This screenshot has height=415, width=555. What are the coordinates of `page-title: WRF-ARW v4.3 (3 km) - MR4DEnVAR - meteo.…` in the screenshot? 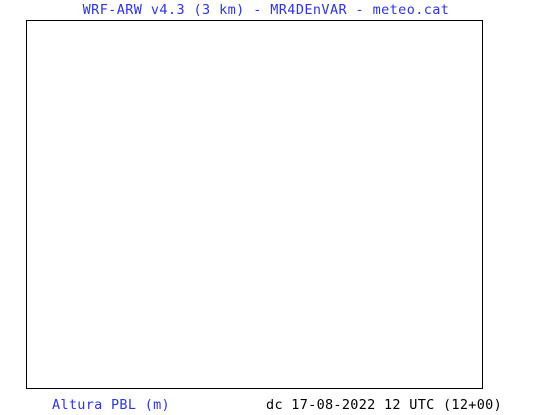 It's located at (266, 10).